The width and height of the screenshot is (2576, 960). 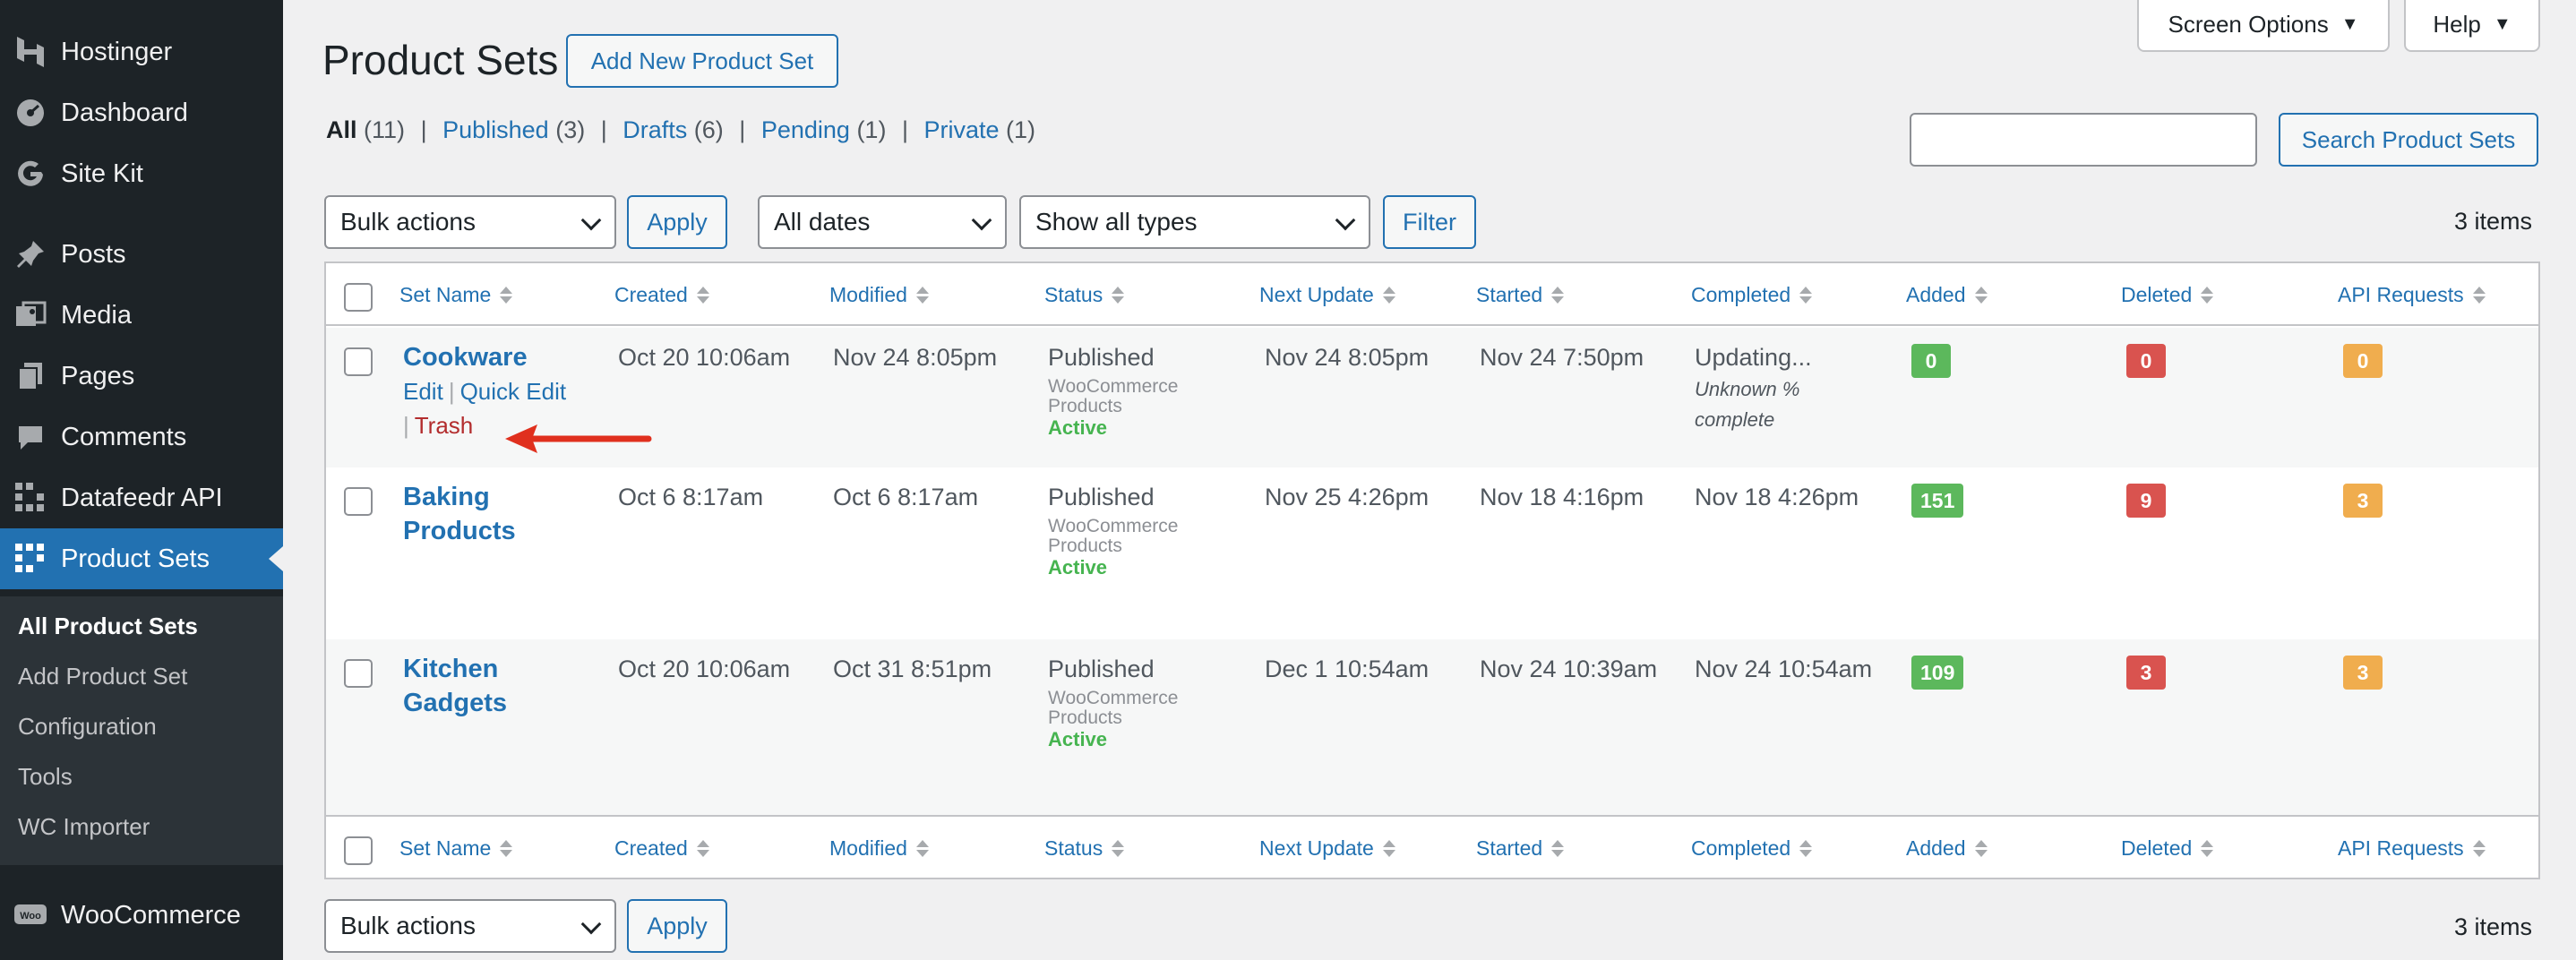 I want to click on add-new-product-set-button: Add New Product Set, so click(x=702, y=61).